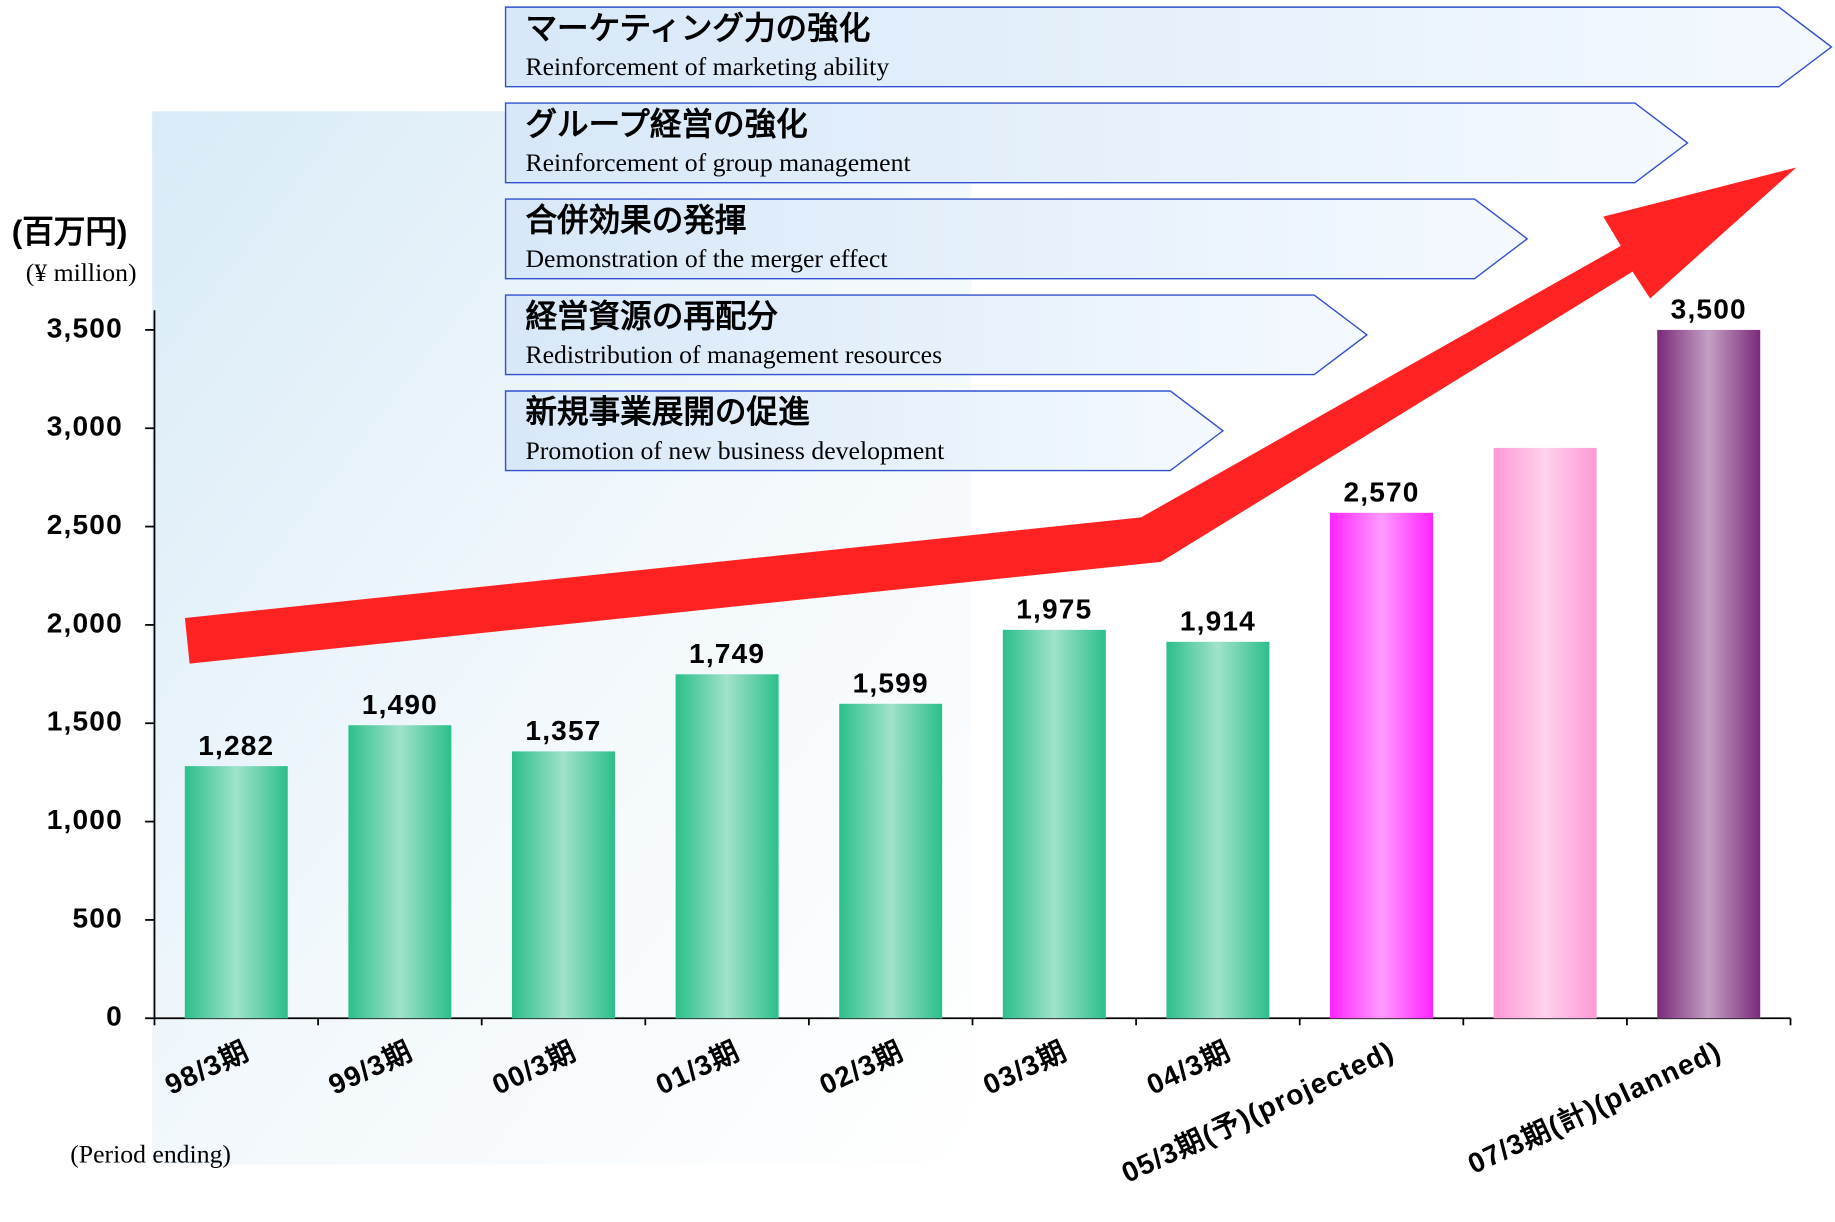  I want to click on value-label: 1,975, so click(1054, 609).